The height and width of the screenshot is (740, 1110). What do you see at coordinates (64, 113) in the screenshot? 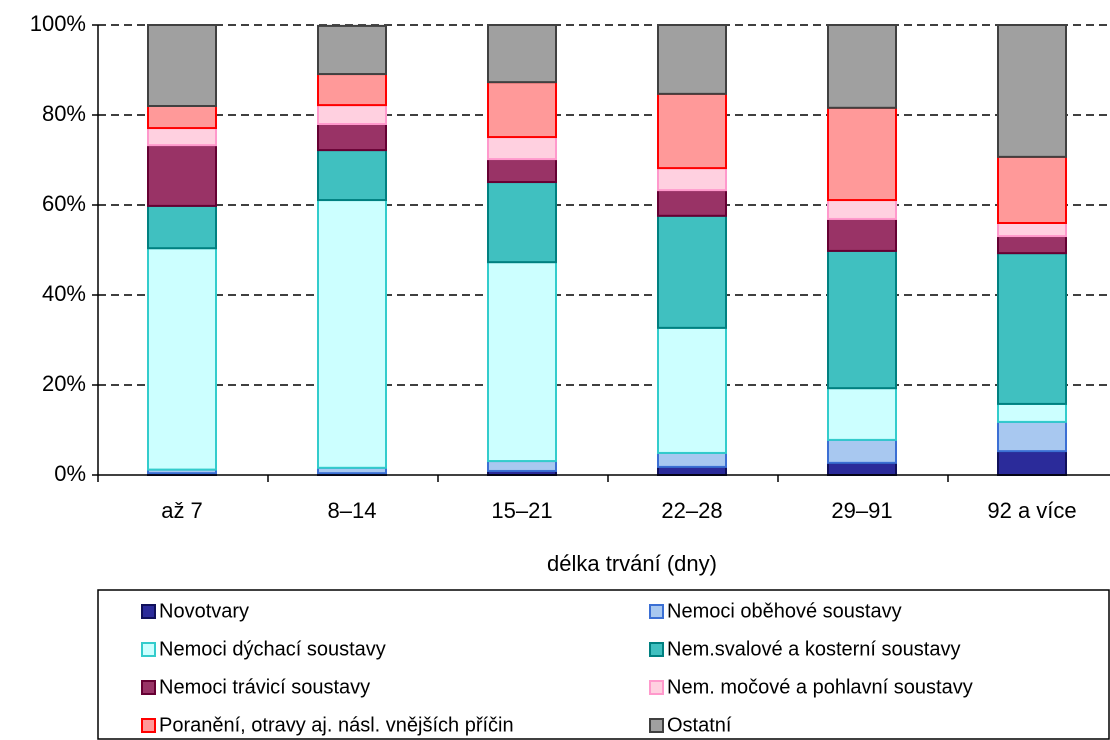
I see `y-tick-label: 80%` at bounding box center [64, 113].